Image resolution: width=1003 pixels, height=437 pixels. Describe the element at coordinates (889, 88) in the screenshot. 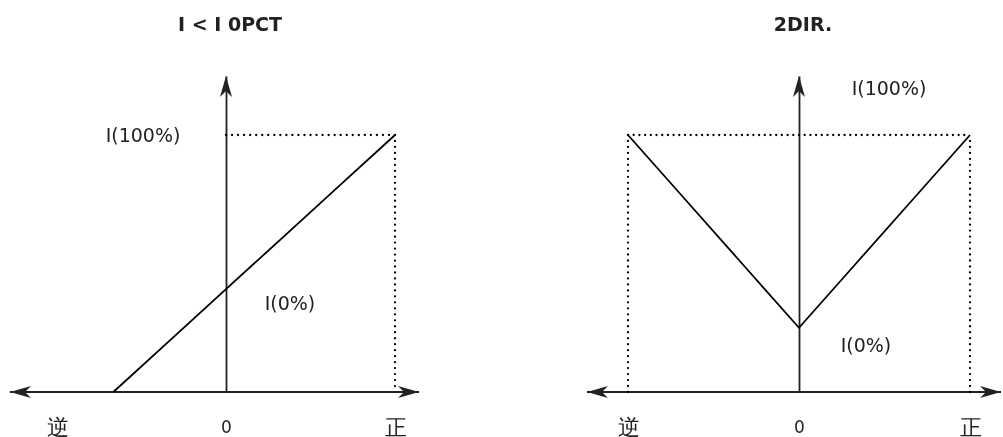

I see `text: I(100%)` at that location.